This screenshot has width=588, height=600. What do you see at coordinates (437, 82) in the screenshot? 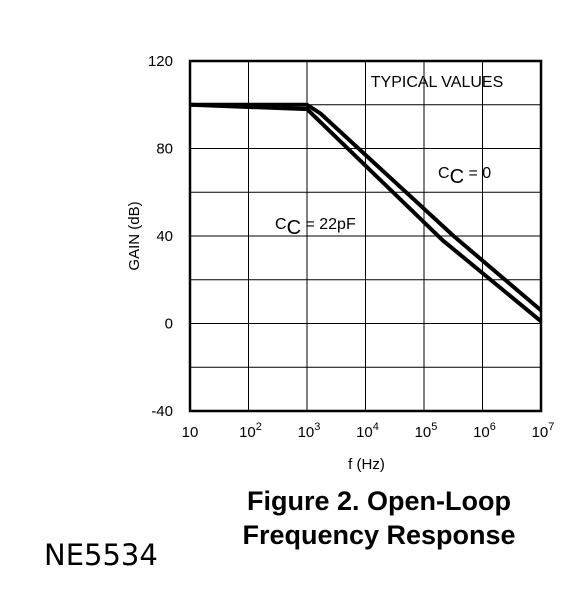
I see `typical-values-annotation: TYPICAL VALUES` at bounding box center [437, 82].